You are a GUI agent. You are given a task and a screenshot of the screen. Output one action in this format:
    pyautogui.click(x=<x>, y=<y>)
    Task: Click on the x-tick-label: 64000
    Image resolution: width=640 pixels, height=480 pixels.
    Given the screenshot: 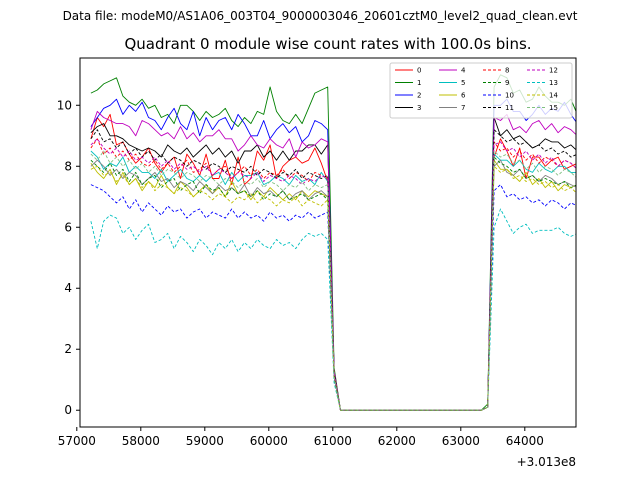 What is the action you would take?
    pyautogui.click(x=525, y=441)
    